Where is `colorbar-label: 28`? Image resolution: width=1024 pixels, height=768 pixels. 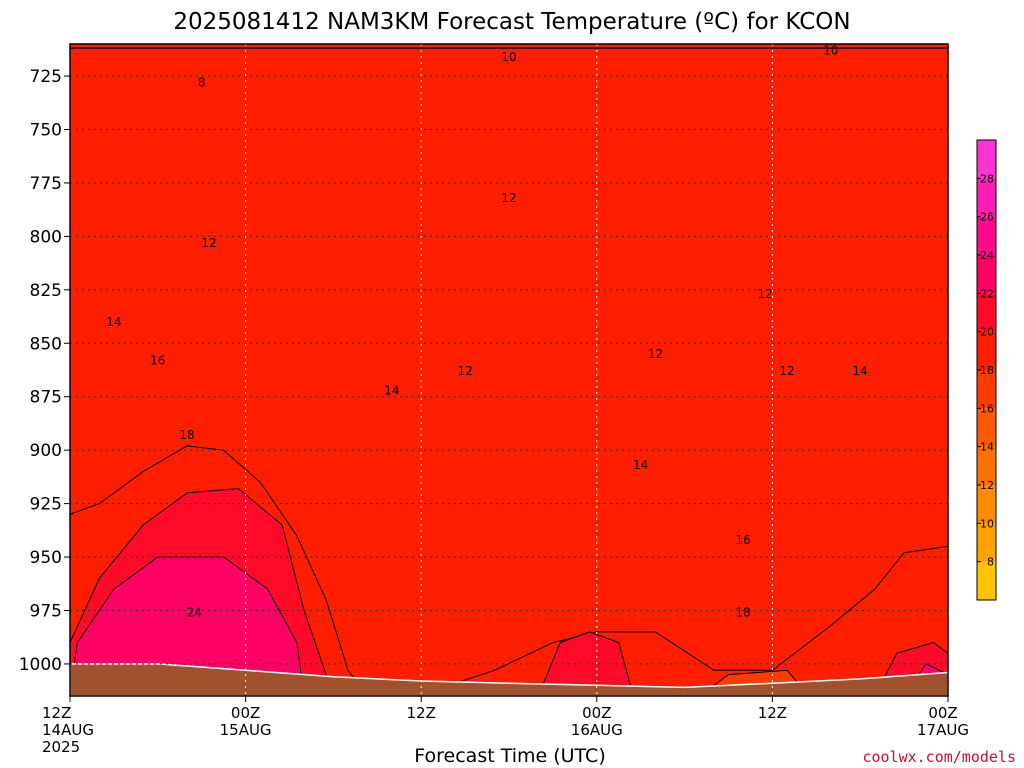
colorbar-label: 28 is located at coordinates (987, 178).